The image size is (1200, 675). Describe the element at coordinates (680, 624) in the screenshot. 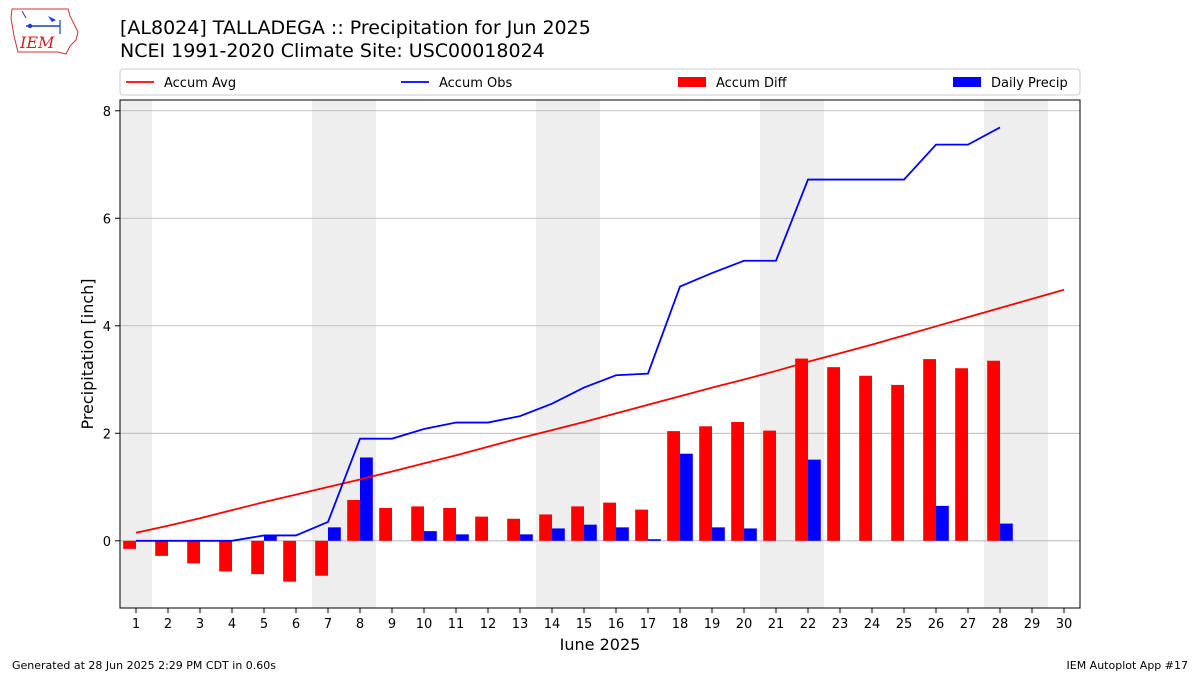

I see `x-tick-label: 18` at that location.